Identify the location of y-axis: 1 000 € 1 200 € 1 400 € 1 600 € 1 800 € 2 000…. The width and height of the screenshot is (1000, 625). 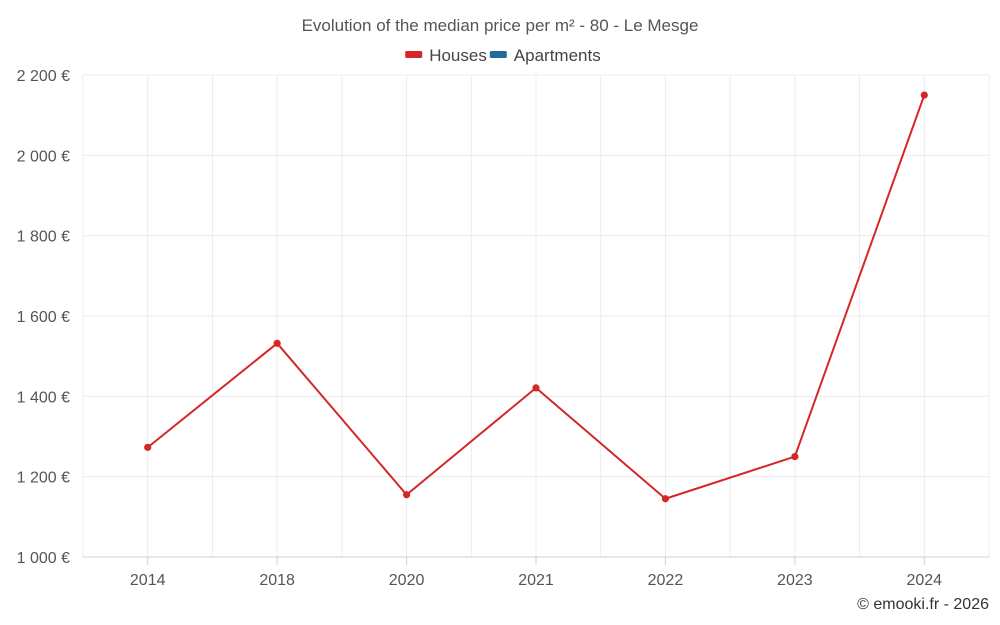
(43, 317).